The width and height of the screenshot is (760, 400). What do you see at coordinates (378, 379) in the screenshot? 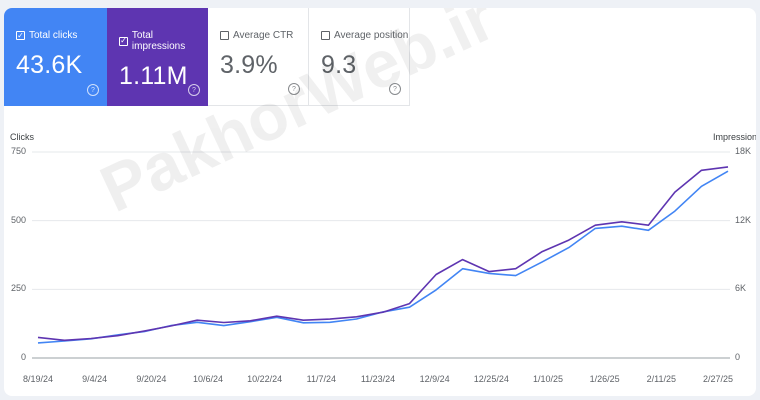
I see `x-tick-label: 11/23/24` at bounding box center [378, 379].